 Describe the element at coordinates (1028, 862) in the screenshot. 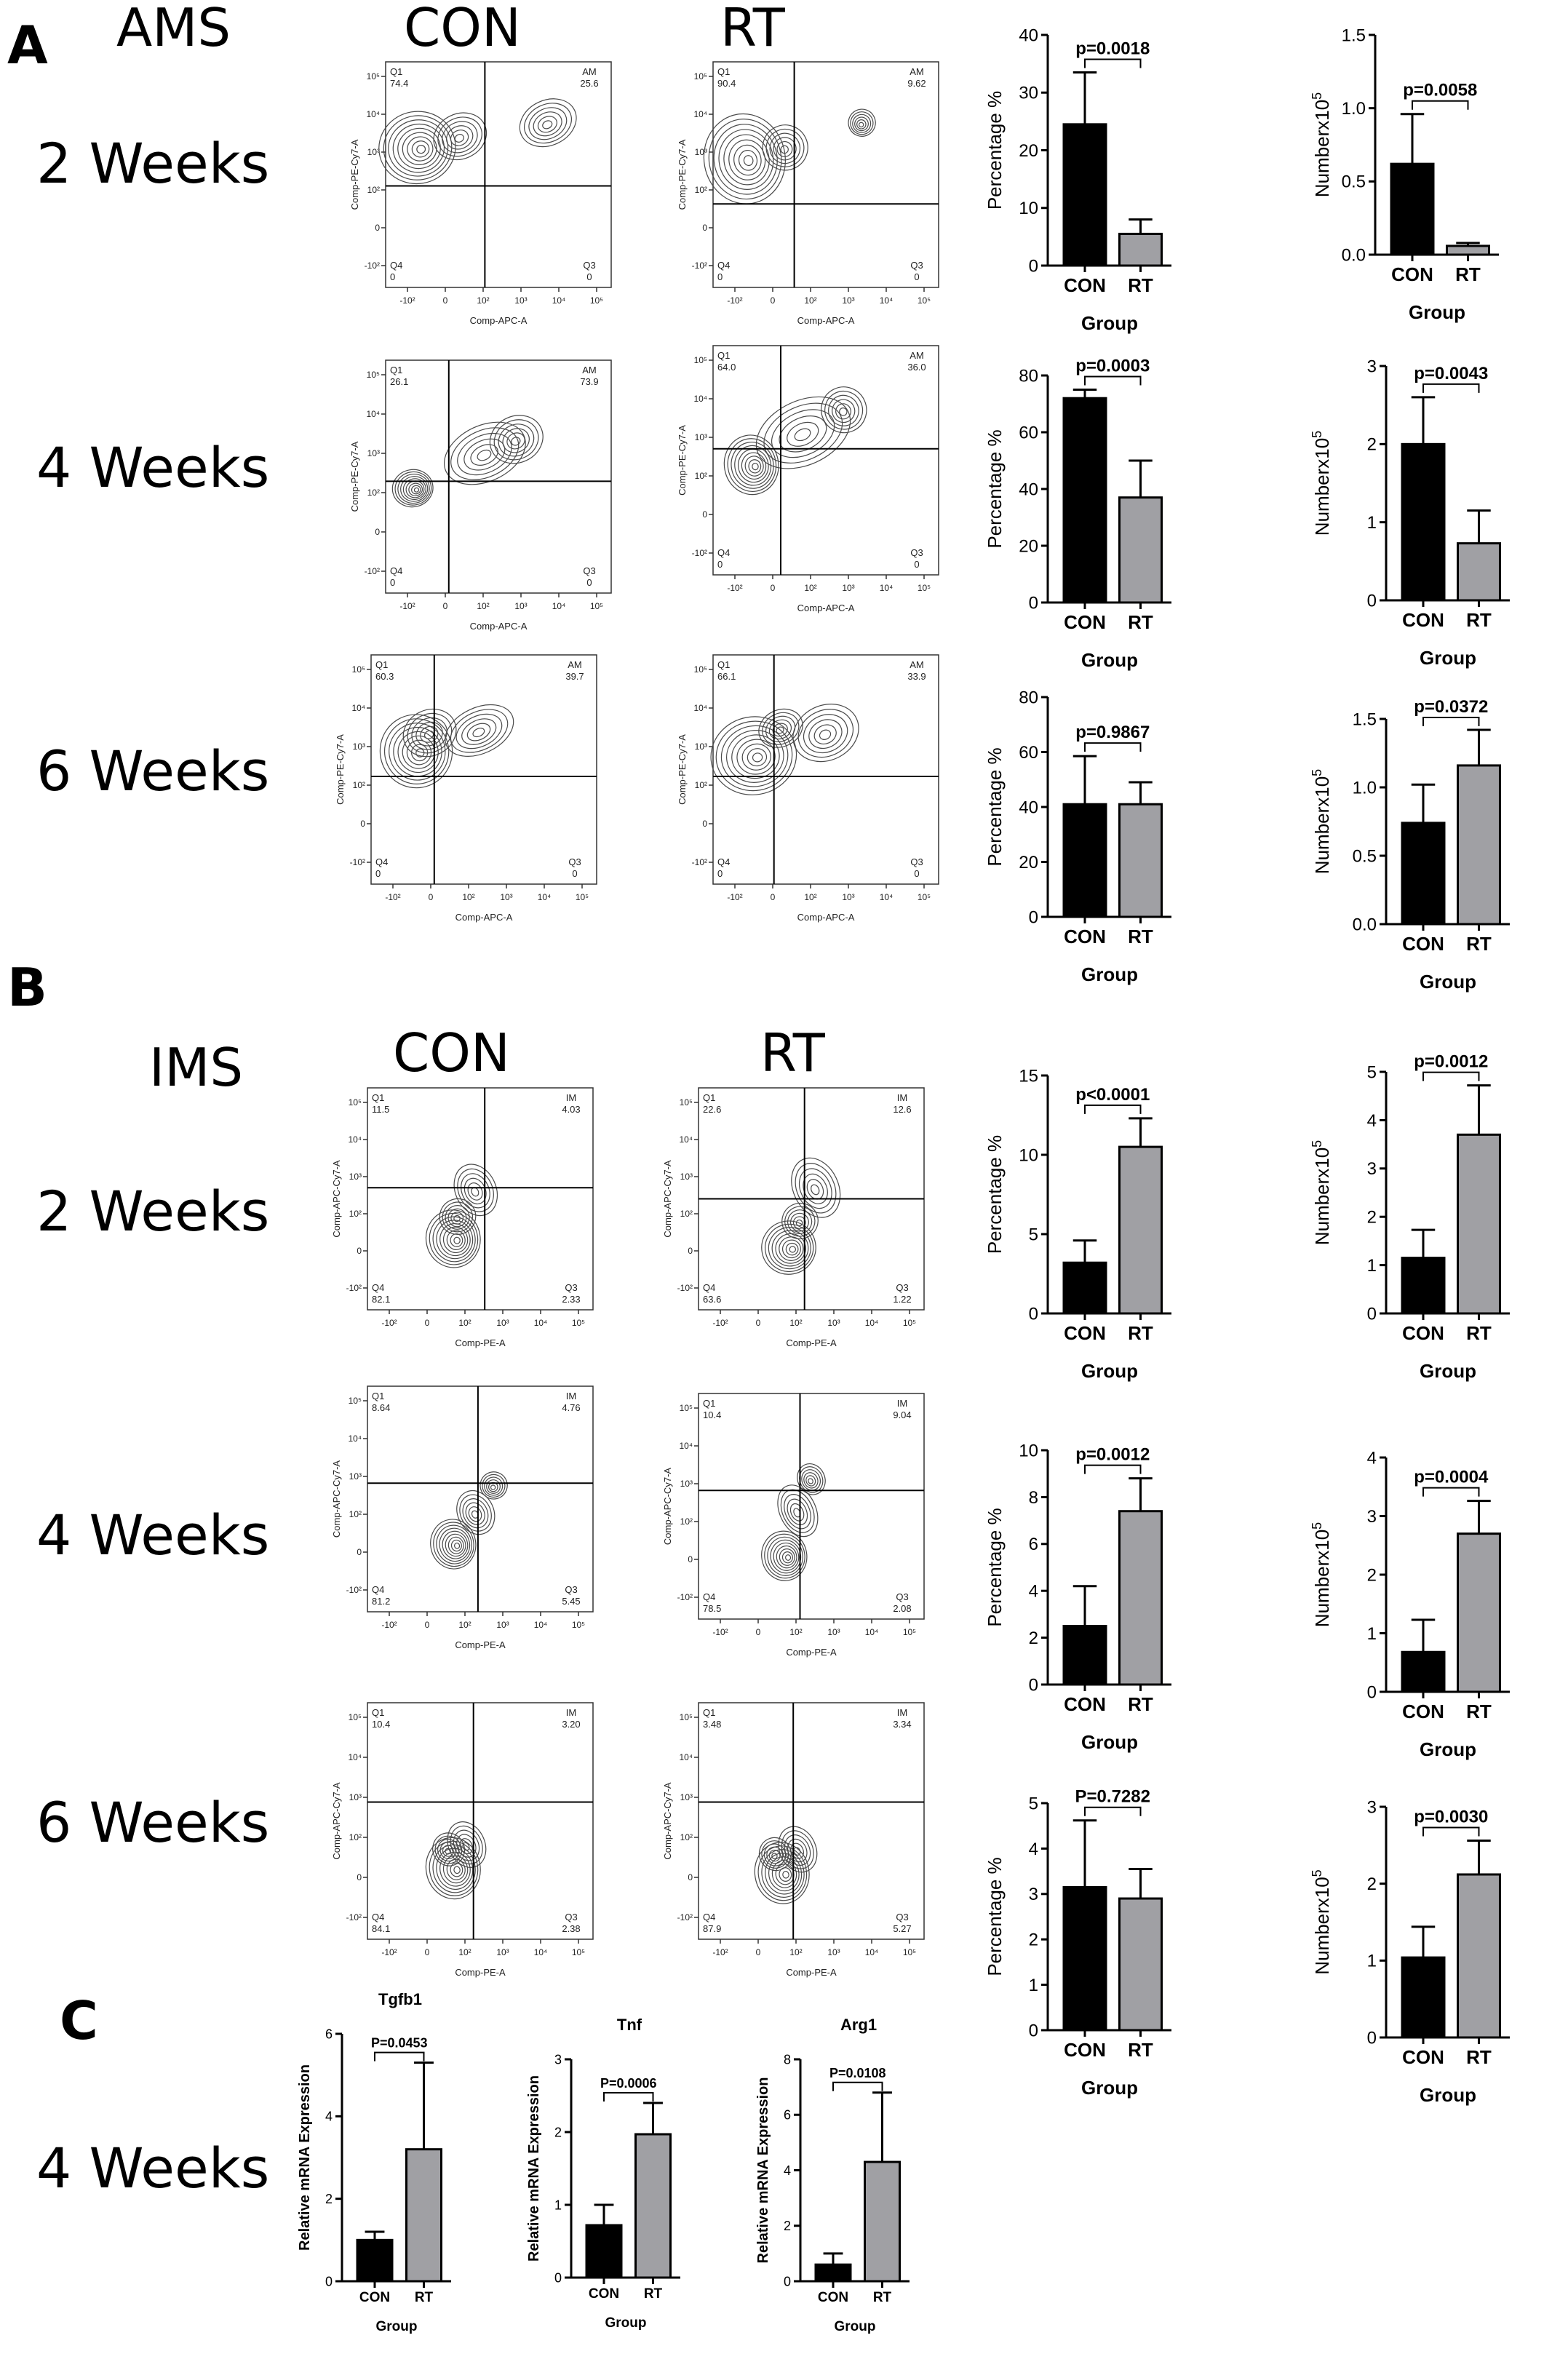

I see `y-tick-label: 20` at that location.